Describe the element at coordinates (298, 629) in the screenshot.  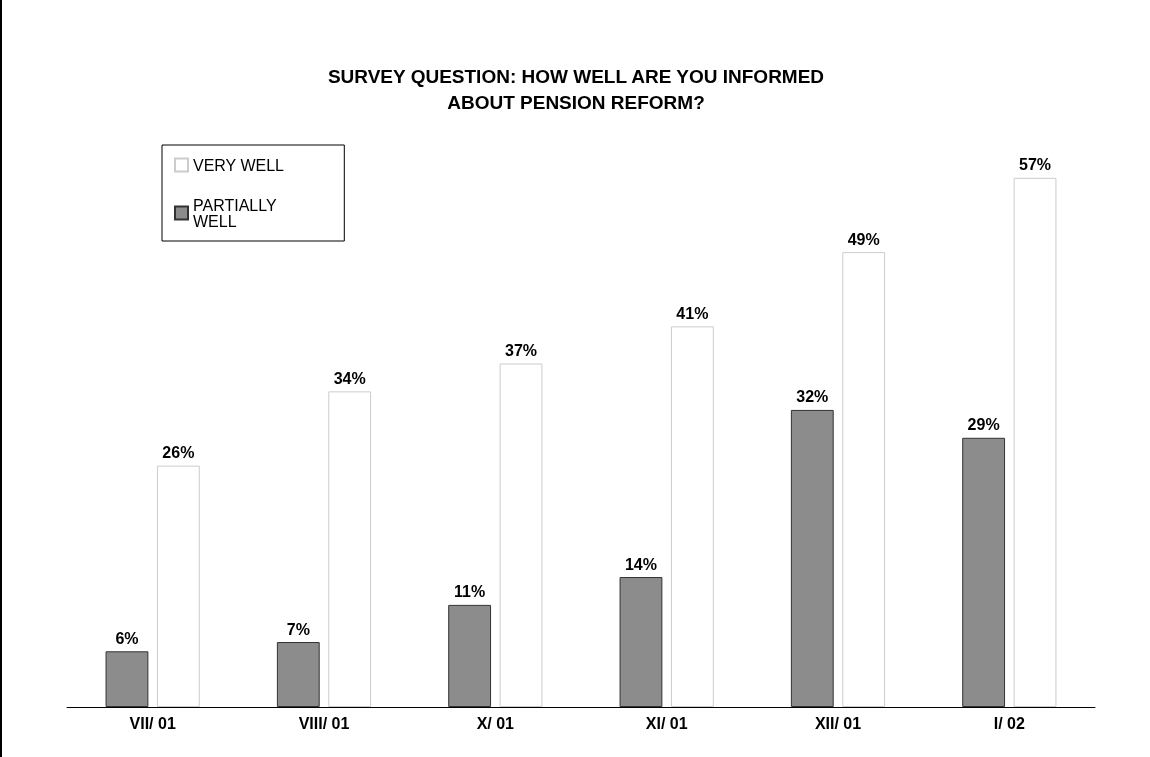
I see `data-label: 7%` at that location.